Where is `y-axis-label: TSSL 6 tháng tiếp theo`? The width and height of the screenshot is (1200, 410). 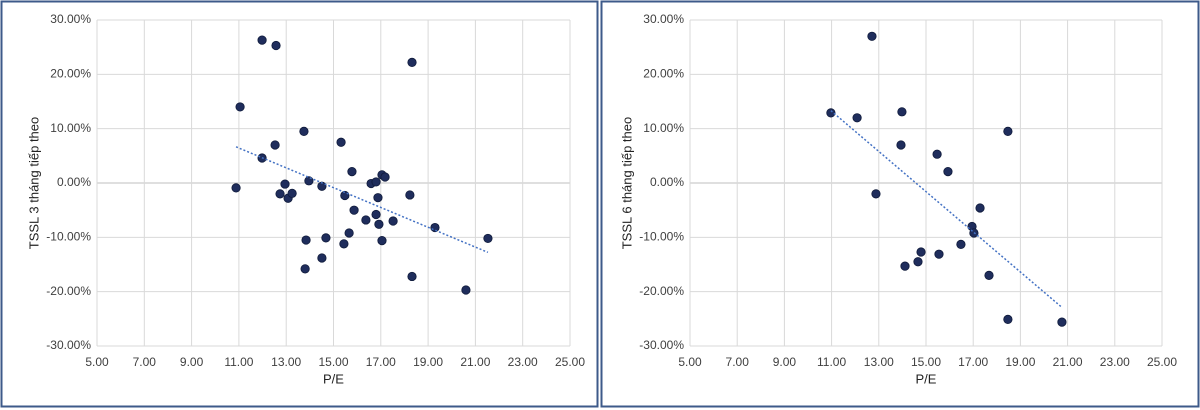
y-axis-label: TSSL 6 tháng tiếp theo is located at coordinates (626, 183).